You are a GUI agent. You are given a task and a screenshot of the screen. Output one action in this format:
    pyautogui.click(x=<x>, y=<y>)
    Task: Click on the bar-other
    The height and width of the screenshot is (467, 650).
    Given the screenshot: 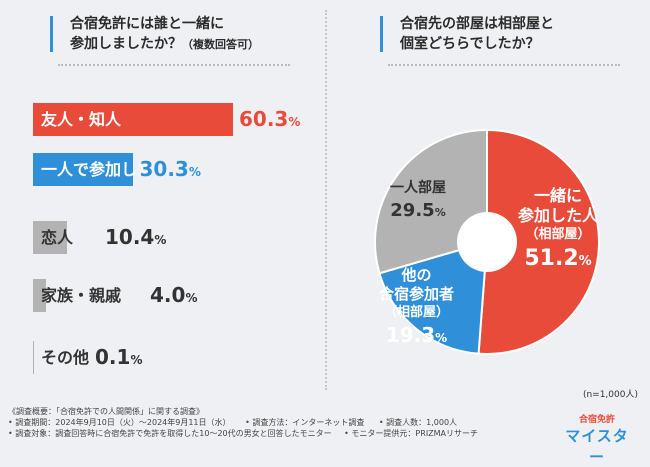 What is the action you would take?
    pyautogui.click(x=33, y=357)
    